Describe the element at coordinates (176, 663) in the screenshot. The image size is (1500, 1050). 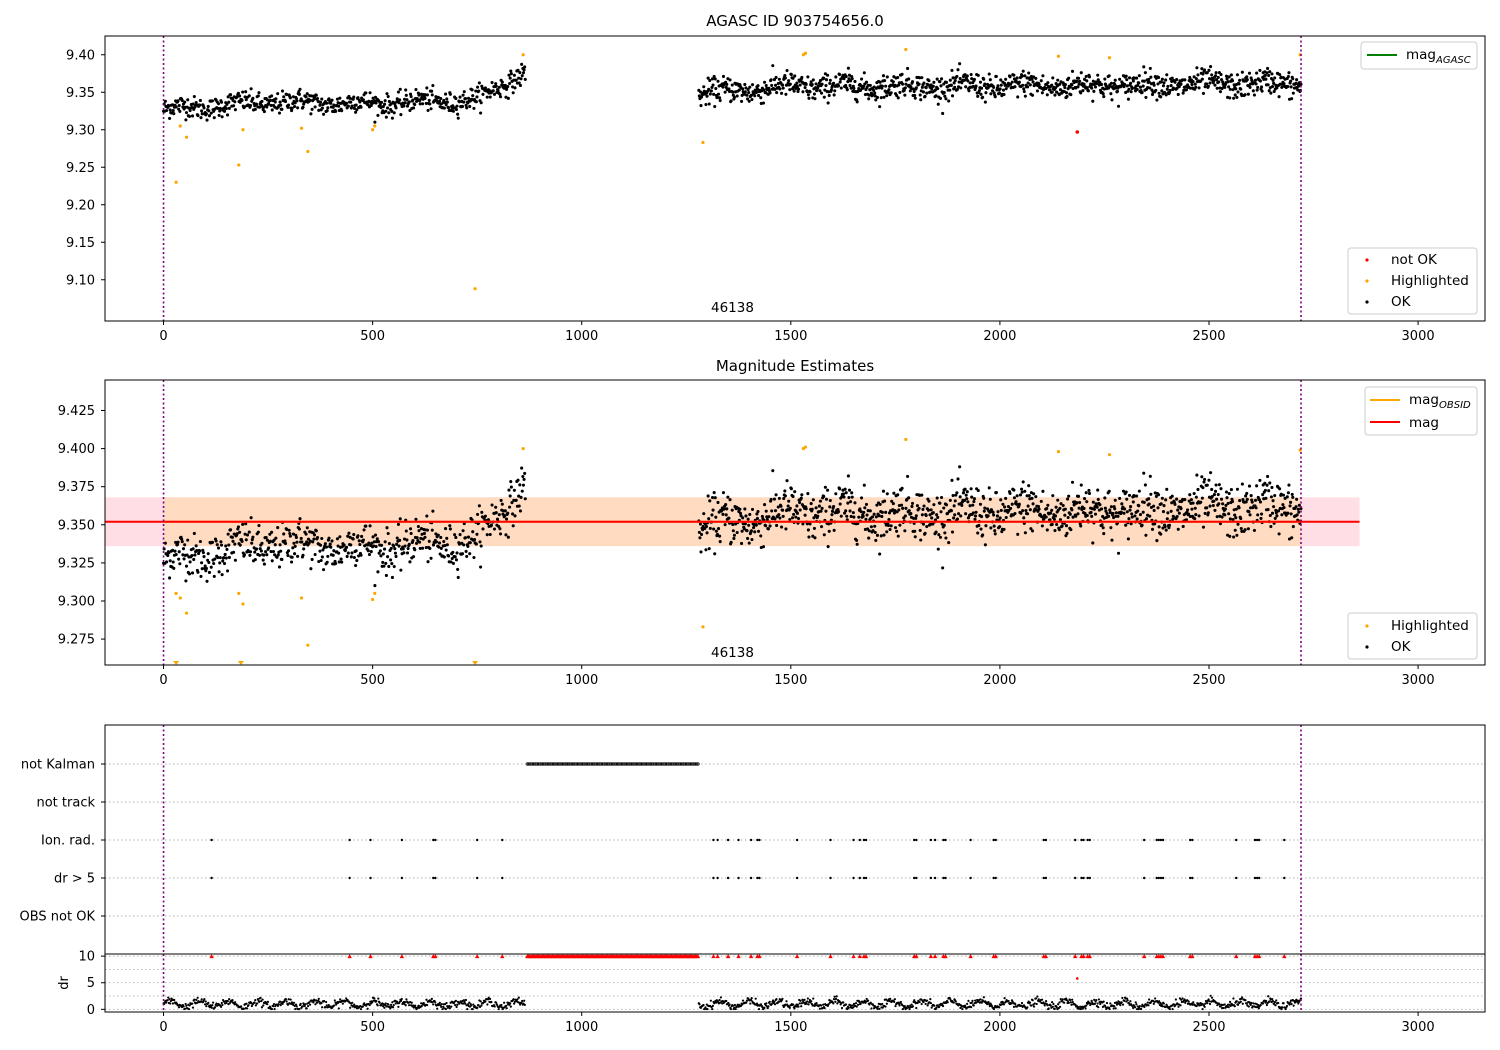
I see `clipped-highlight-marker` at that location.